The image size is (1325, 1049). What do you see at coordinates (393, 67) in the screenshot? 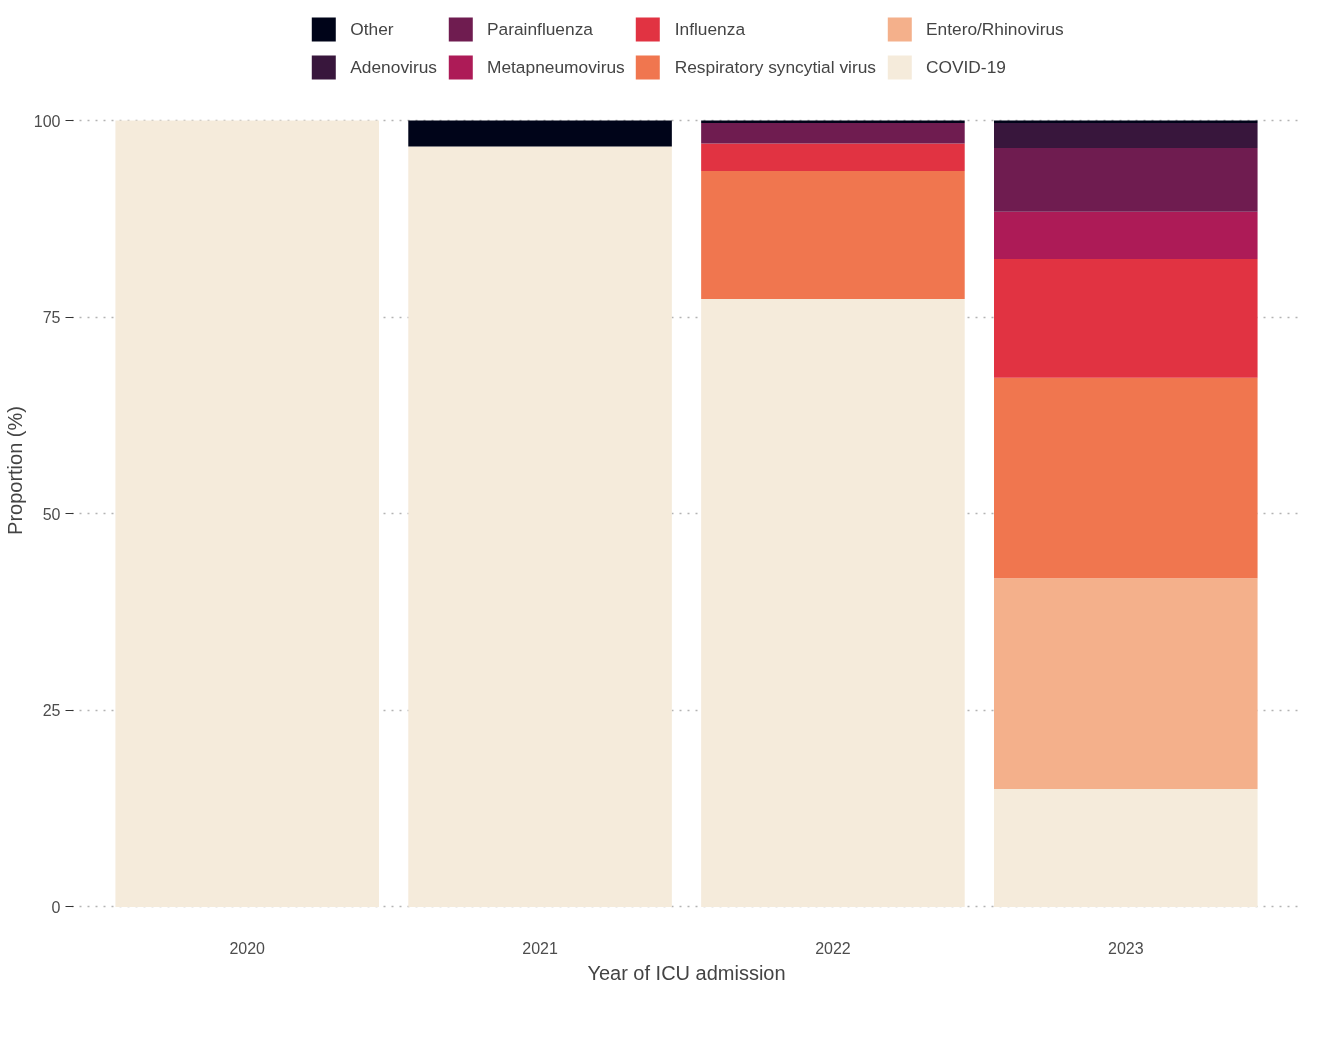
I see `legend-label: Adenovirus` at bounding box center [393, 67].